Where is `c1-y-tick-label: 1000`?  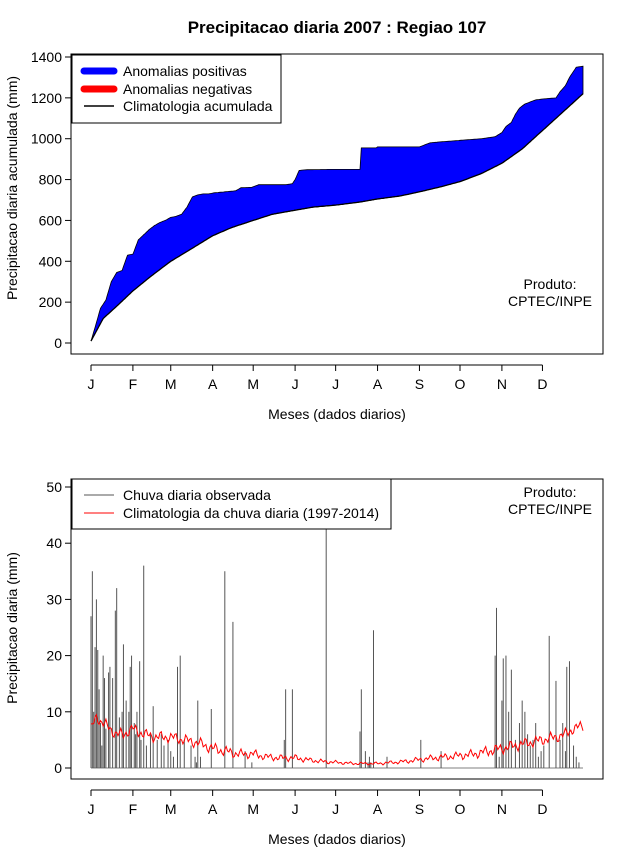 c1-y-tick-label: 1000 is located at coordinates (46, 139).